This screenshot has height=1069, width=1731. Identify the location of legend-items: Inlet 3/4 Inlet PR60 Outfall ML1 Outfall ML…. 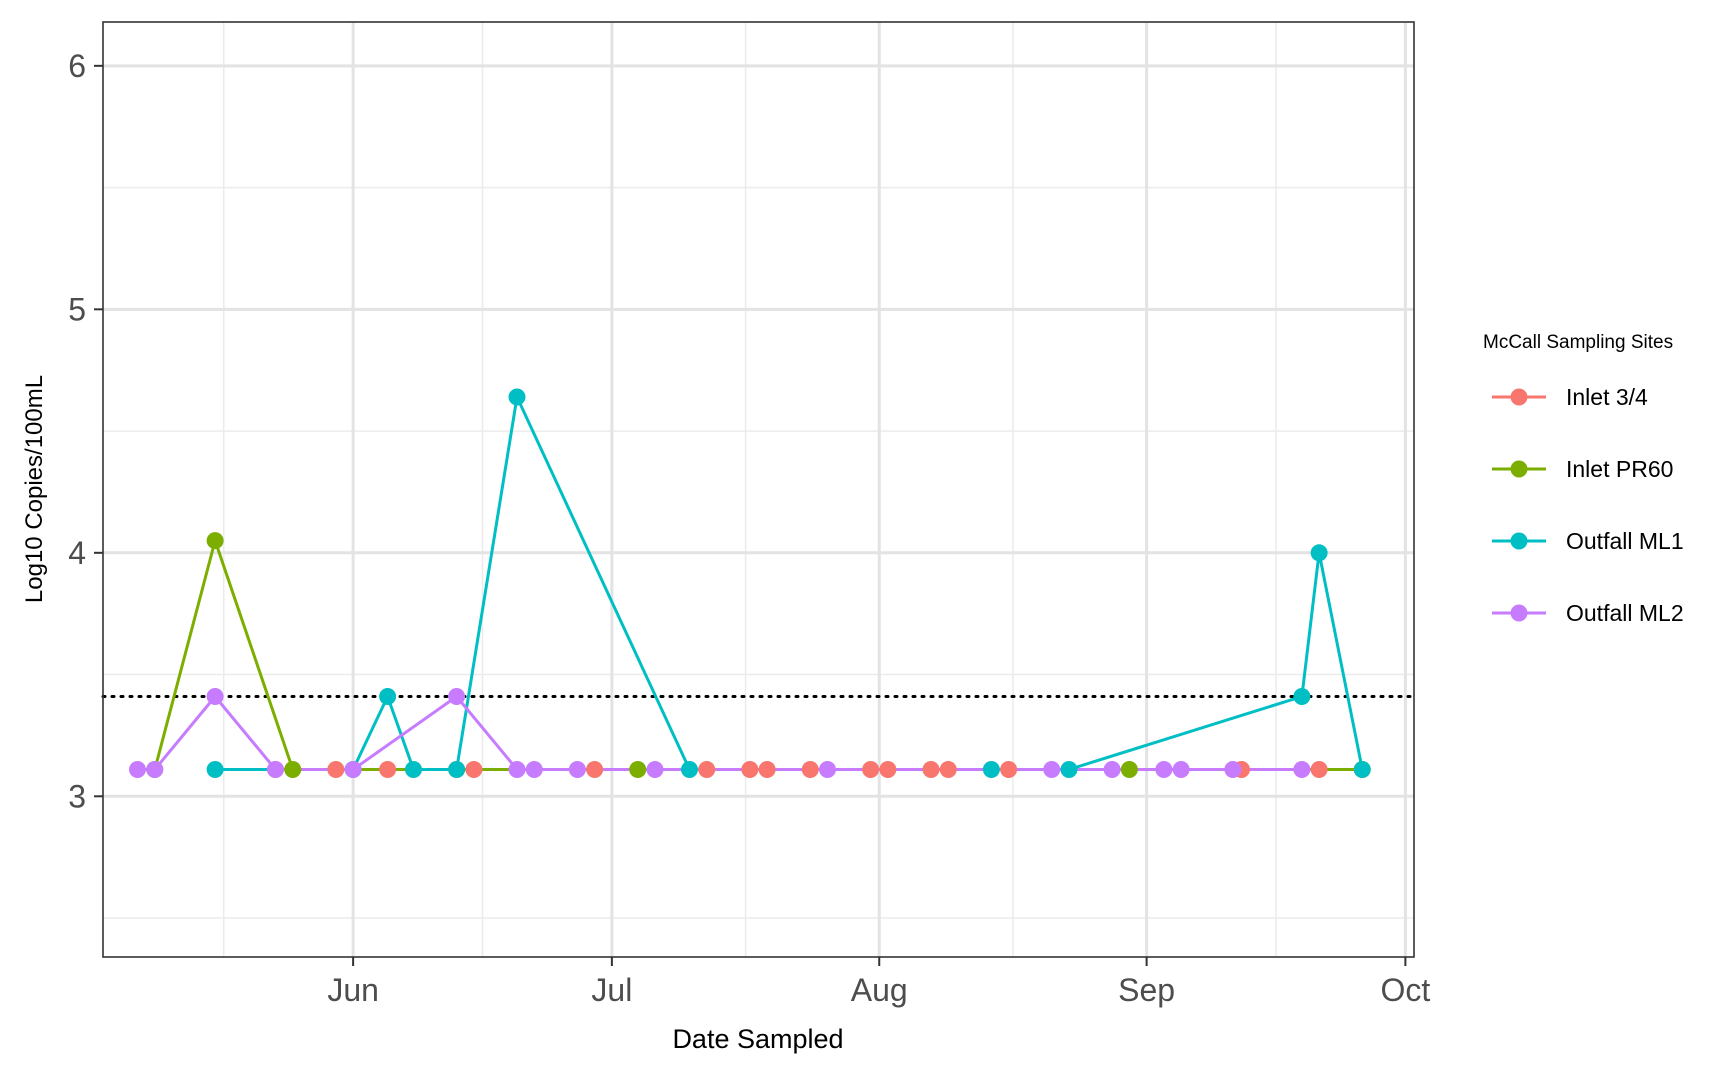
(1588, 505).